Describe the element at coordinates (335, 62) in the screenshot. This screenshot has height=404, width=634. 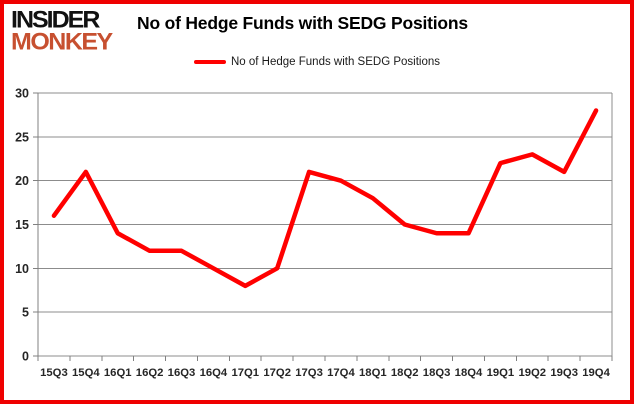
I see `legend-label: No of Hedge Funds with SEDG Positions` at that location.